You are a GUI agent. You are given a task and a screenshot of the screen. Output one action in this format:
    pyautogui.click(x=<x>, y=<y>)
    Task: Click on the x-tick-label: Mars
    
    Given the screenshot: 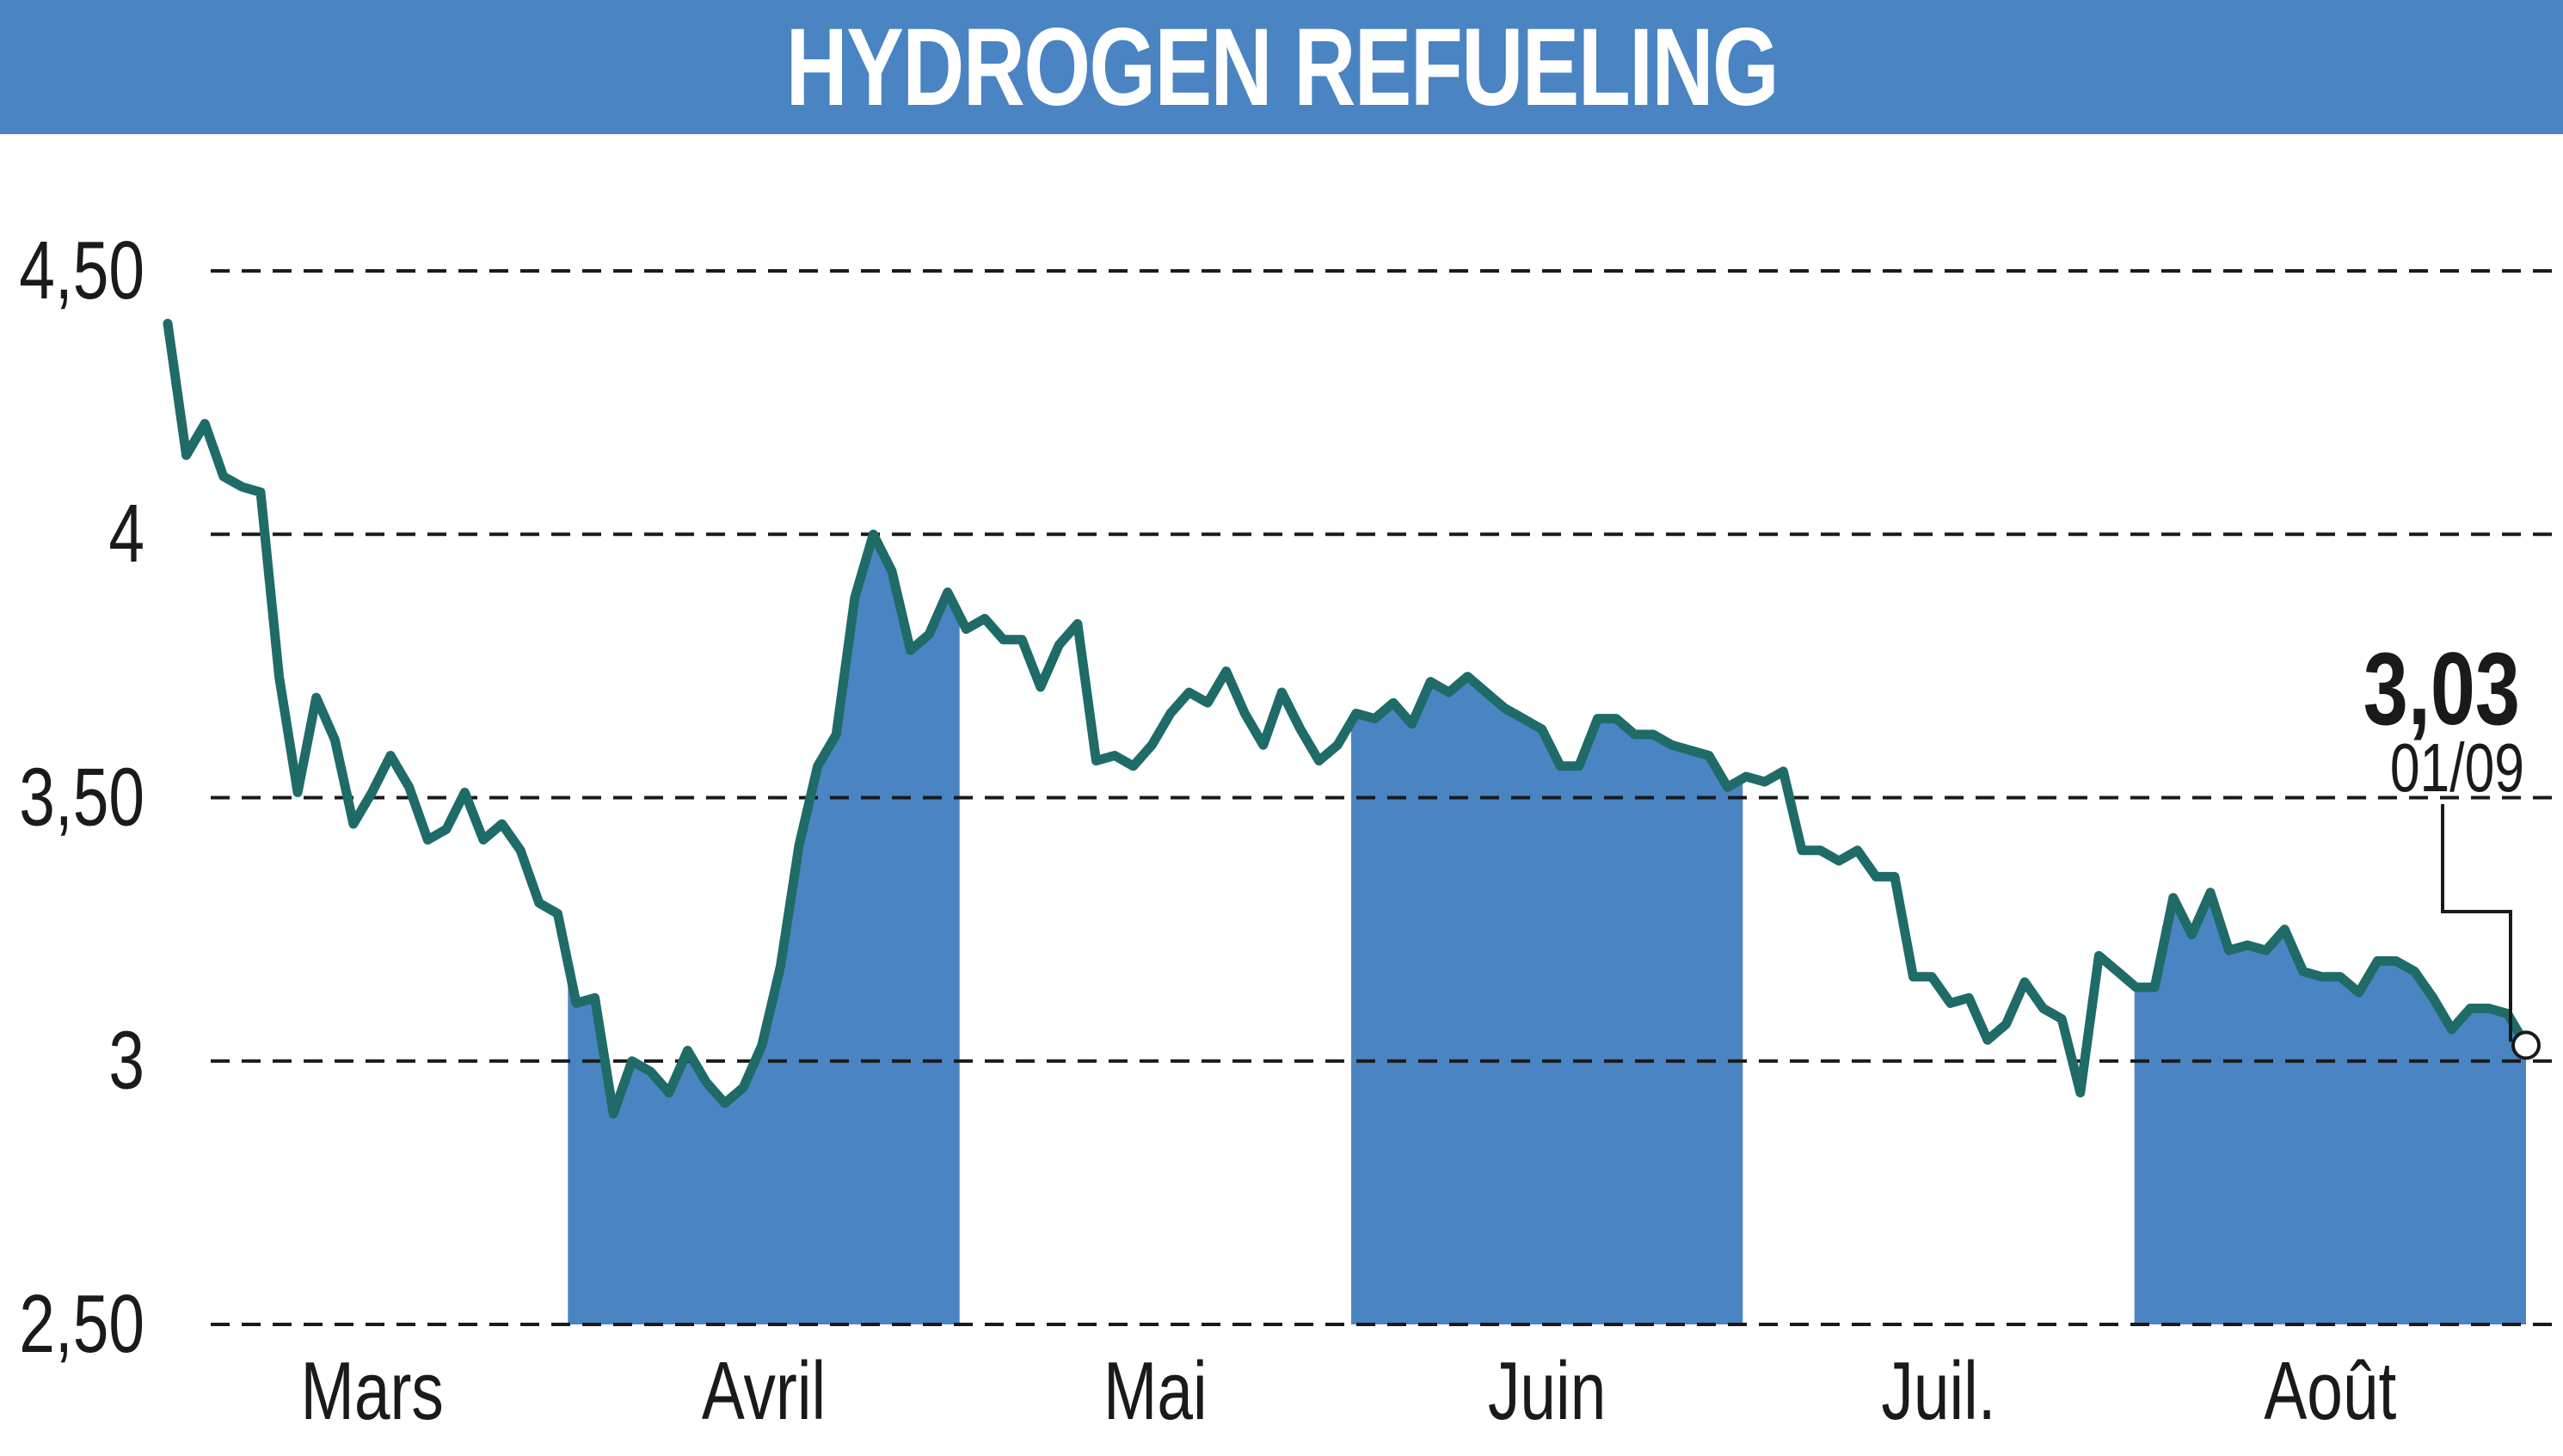 What is the action you would take?
    pyautogui.click(x=371, y=1391)
    